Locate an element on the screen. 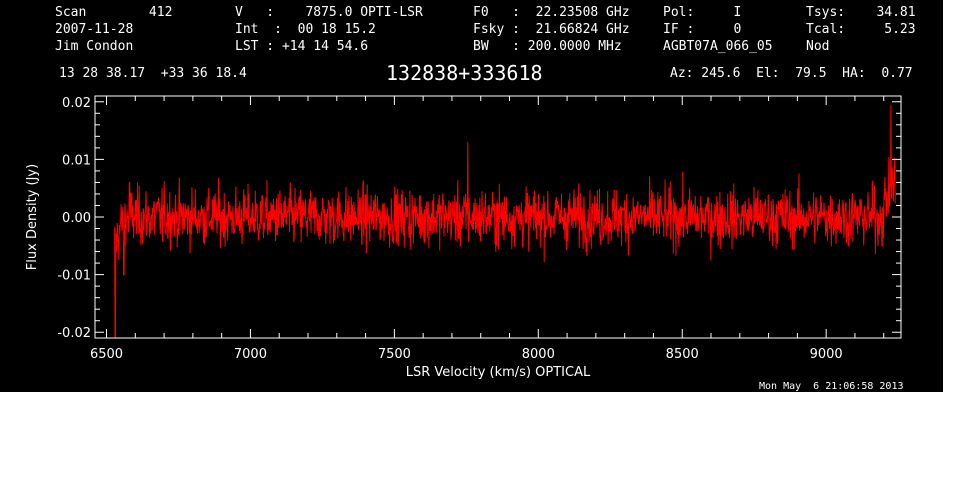 Image resolution: width=962 pixels, height=490 pixels. x-tick-label: 7000 is located at coordinates (250, 354).